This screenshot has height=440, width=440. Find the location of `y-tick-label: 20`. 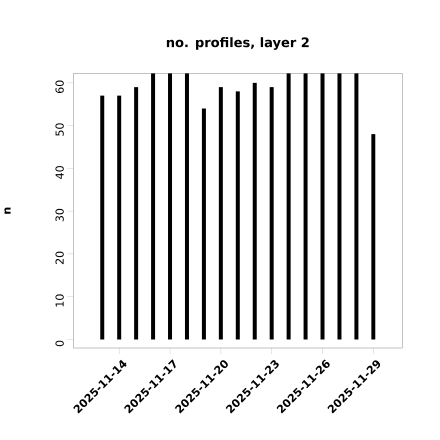

y-tick-label: 20 is located at coordinates (59, 258).